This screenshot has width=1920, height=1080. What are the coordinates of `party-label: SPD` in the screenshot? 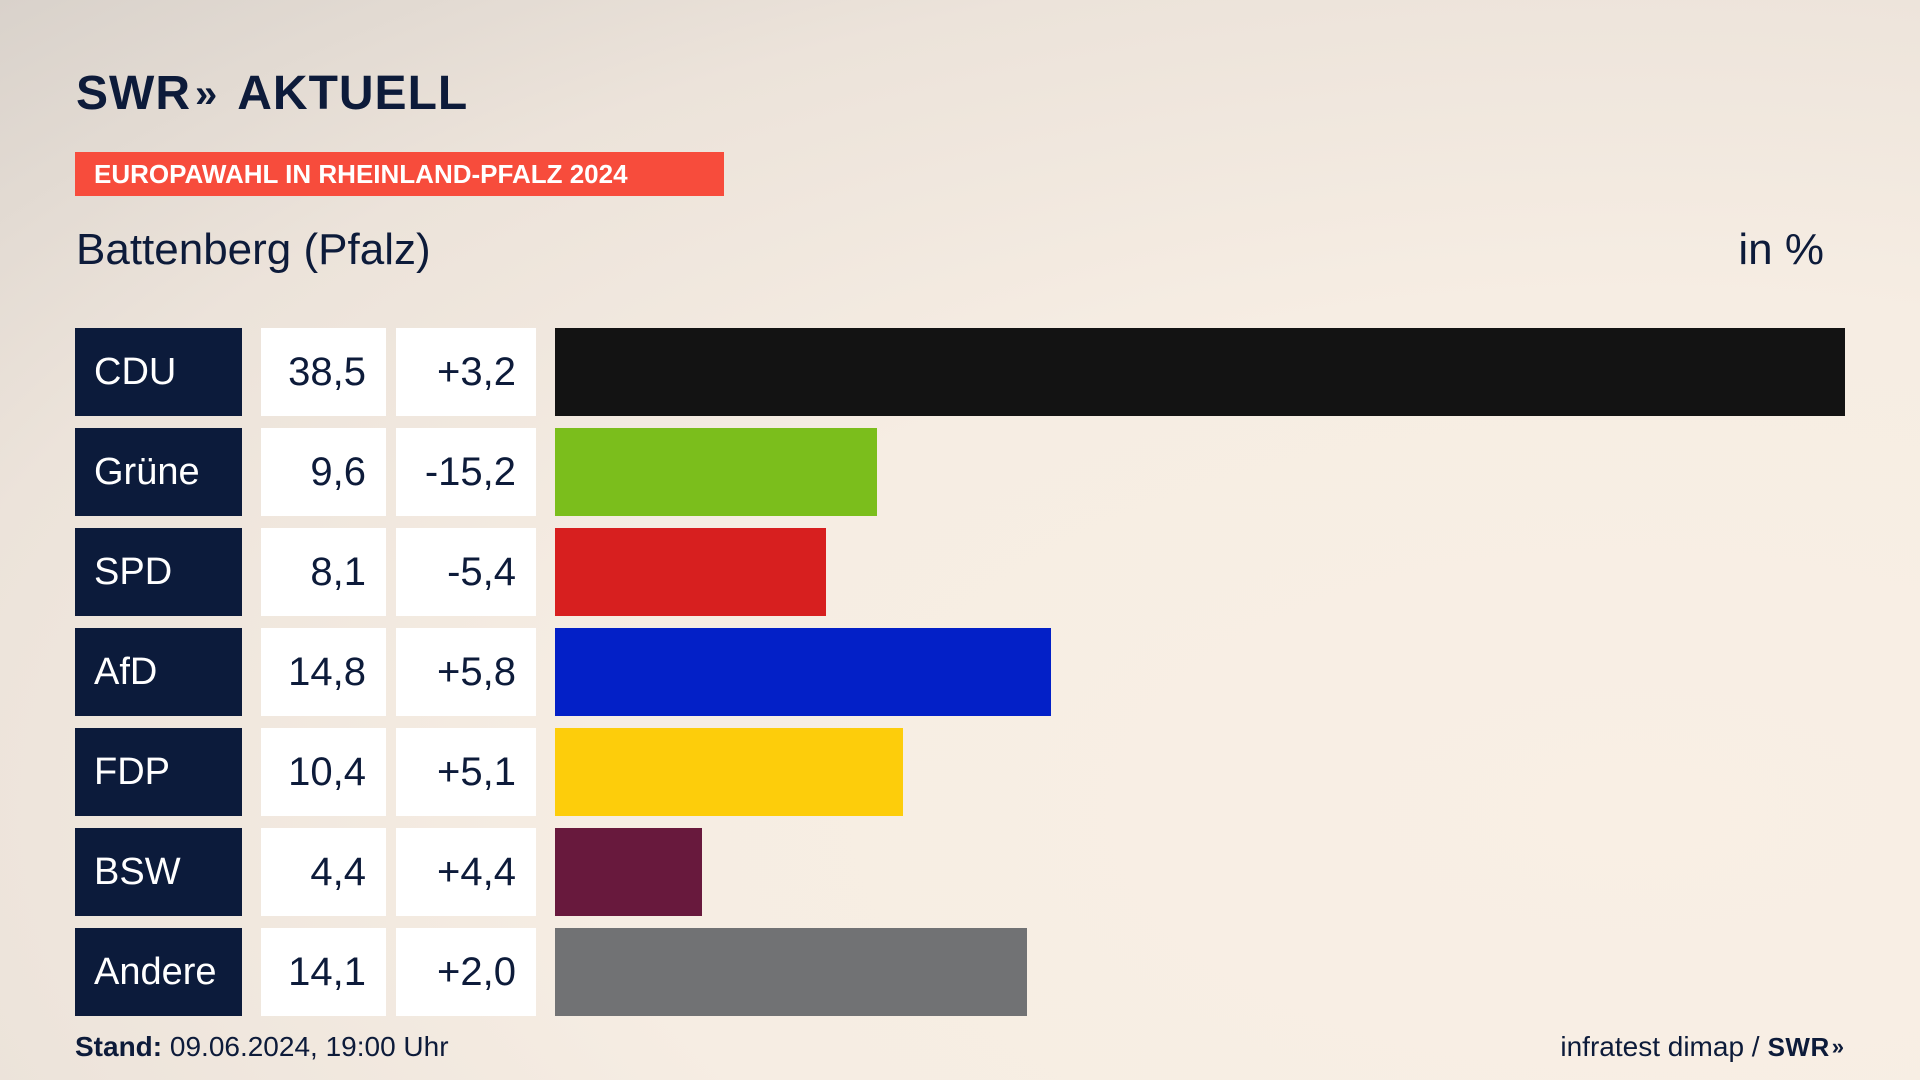 It's located at (158, 572).